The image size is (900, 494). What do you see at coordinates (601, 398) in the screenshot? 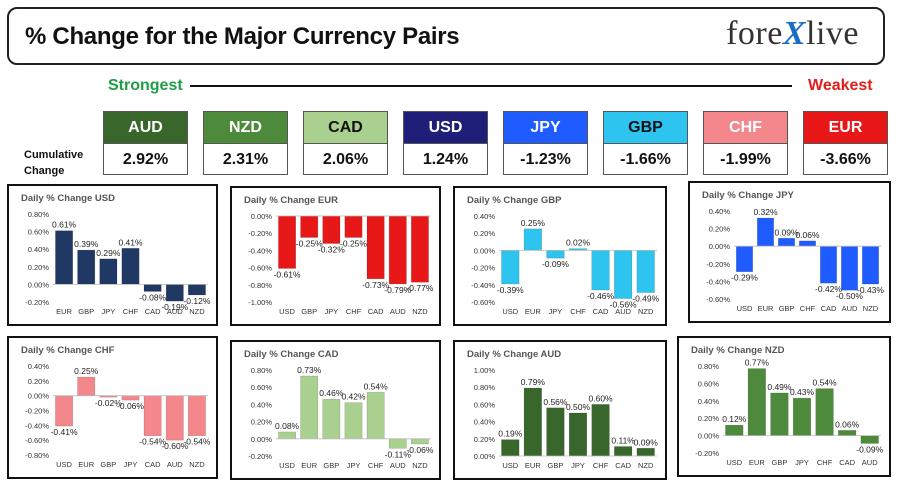
I see `data-label: 0.60%` at bounding box center [601, 398].